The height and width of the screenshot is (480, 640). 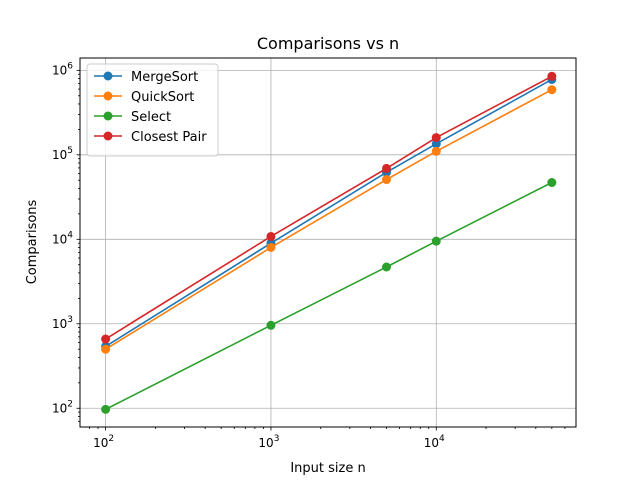 What do you see at coordinates (164, 77) in the screenshot?
I see `legend-label: MergeSort` at bounding box center [164, 77].